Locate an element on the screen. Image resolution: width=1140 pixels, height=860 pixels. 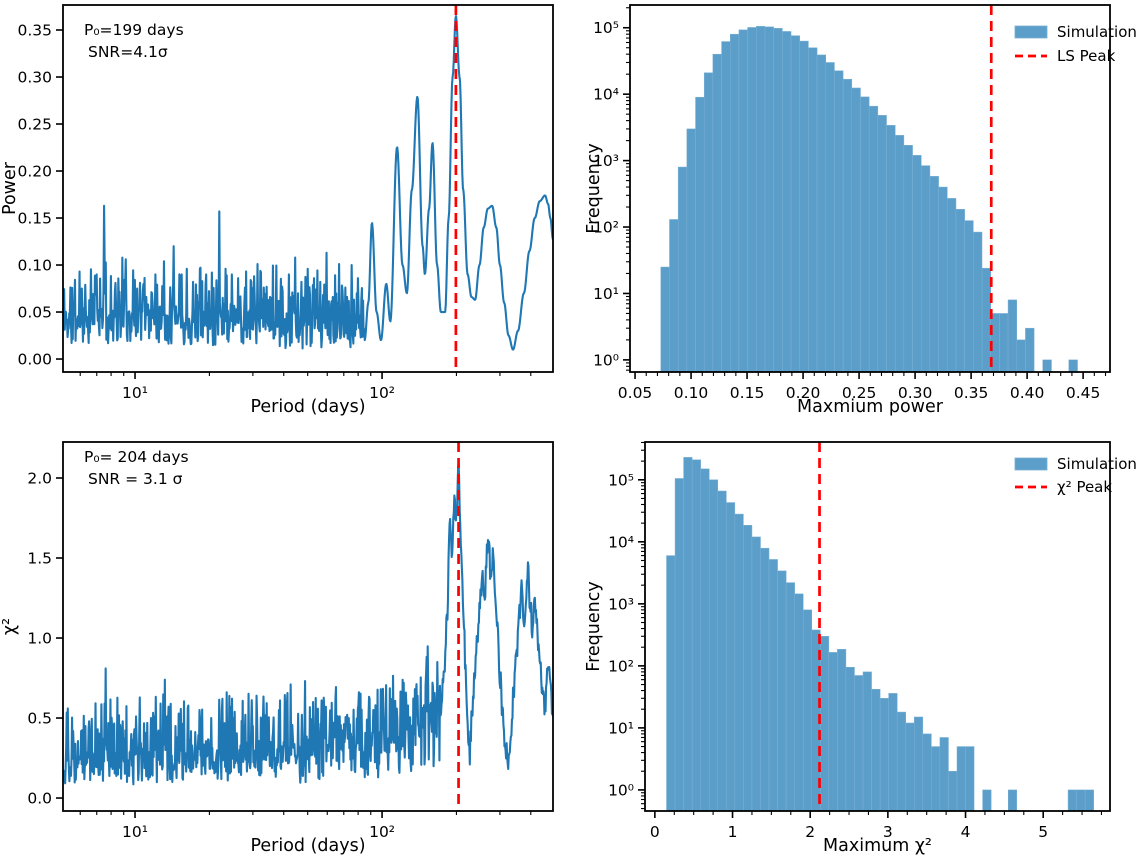
x-tick-label: 10² is located at coordinates (382, 832).